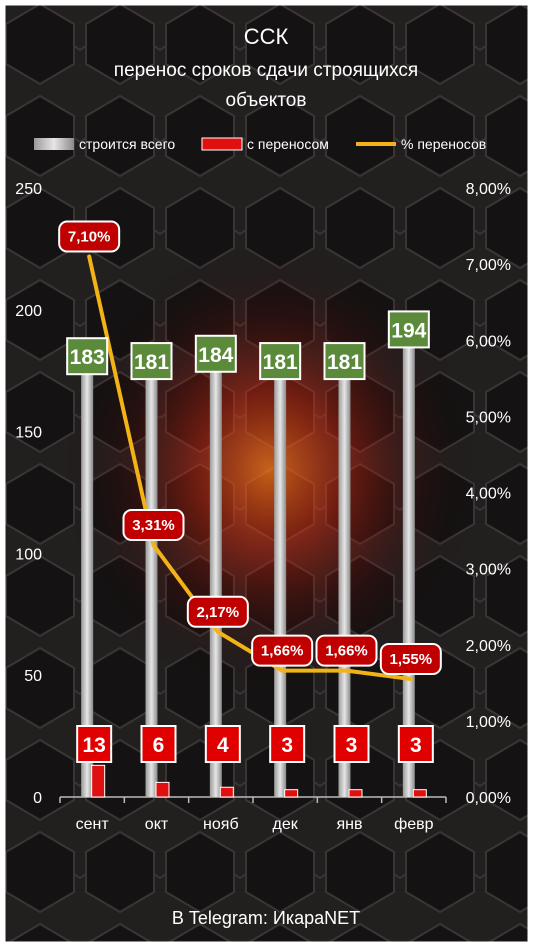 This screenshot has width=533, height=952. Describe the element at coordinates (488, 341) in the screenshot. I see `y-right-tick-label: 6,00%` at that location.